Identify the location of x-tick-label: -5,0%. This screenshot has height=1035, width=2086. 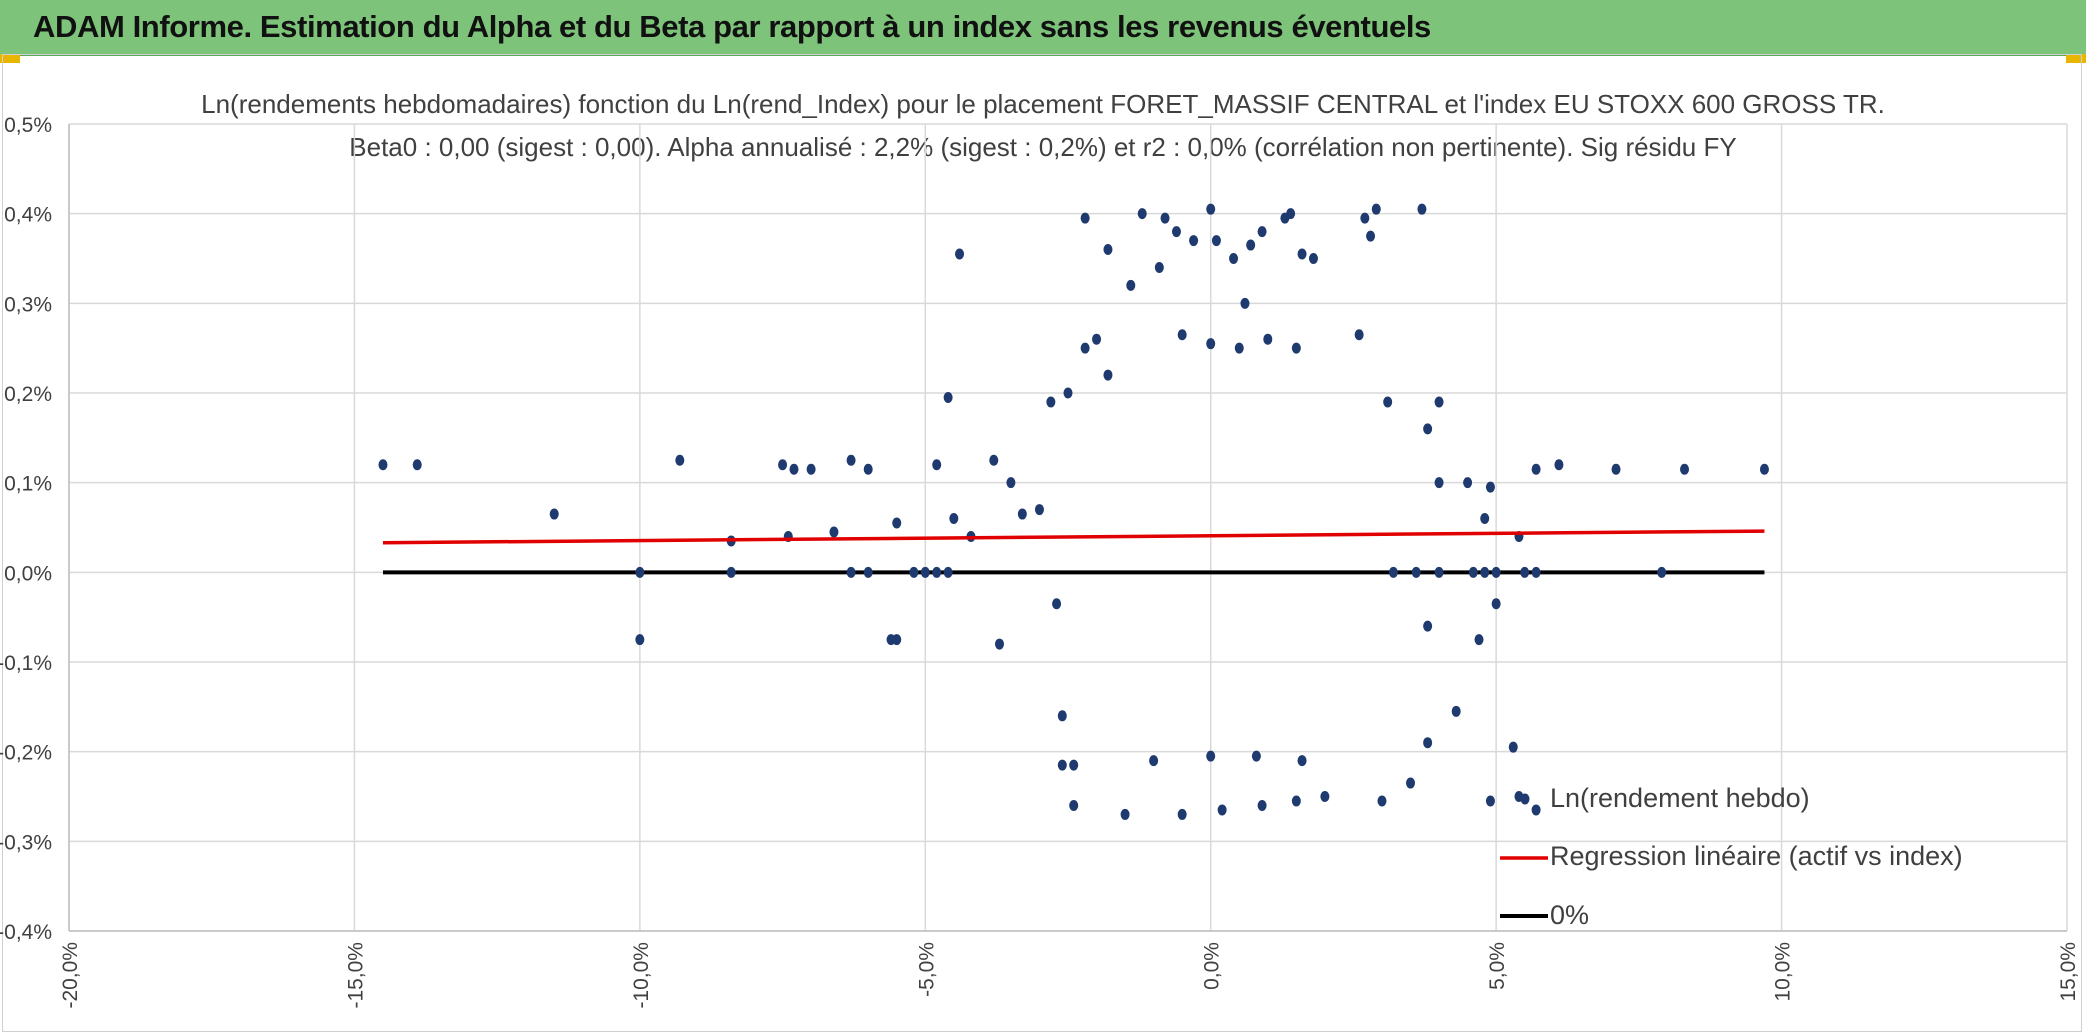
(926, 969).